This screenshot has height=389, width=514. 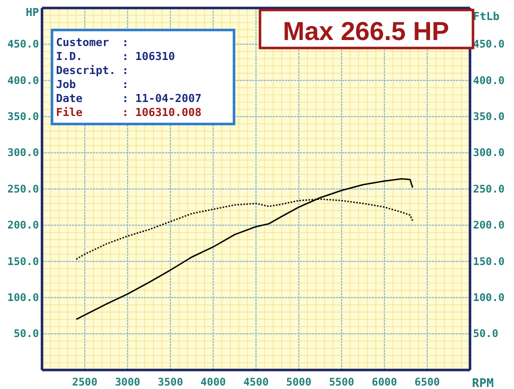 I want to click on x-tick-label: 5000, so click(x=299, y=382).